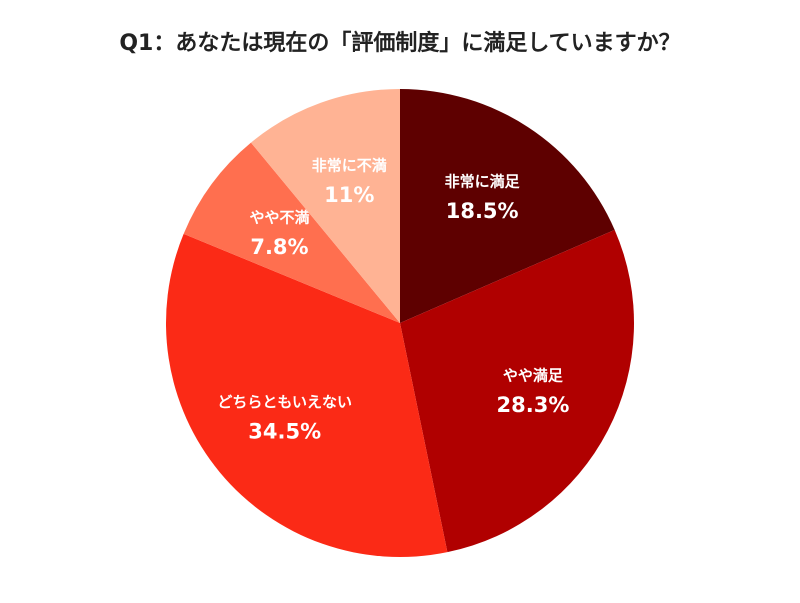 This screenshot has height=603, width=800. I want to click on value-label: 7.8%, so click(279, 247).